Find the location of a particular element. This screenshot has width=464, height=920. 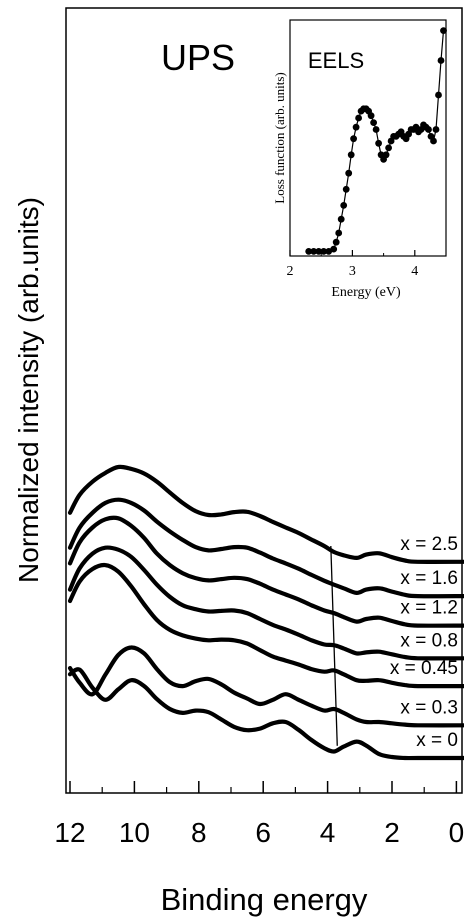

x-tick-label: 12 is located at coordinates (69, 832).